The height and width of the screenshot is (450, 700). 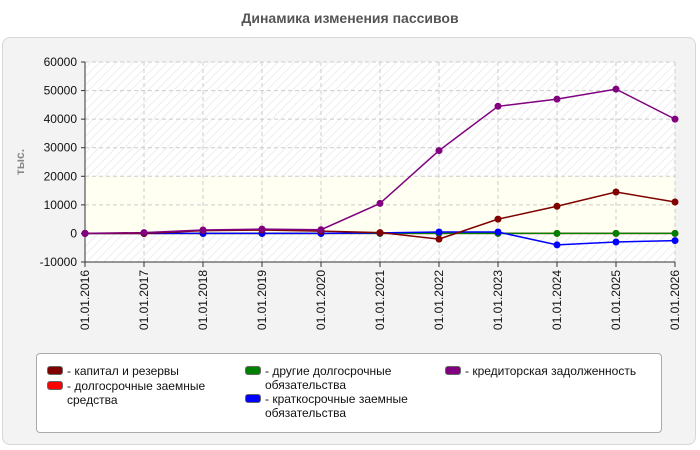 What do you see at coordinates (336, 406) in the screenshot?
I see `legend-label: - краткосрочные заемные обязательства` at bounding box center [336, 406].